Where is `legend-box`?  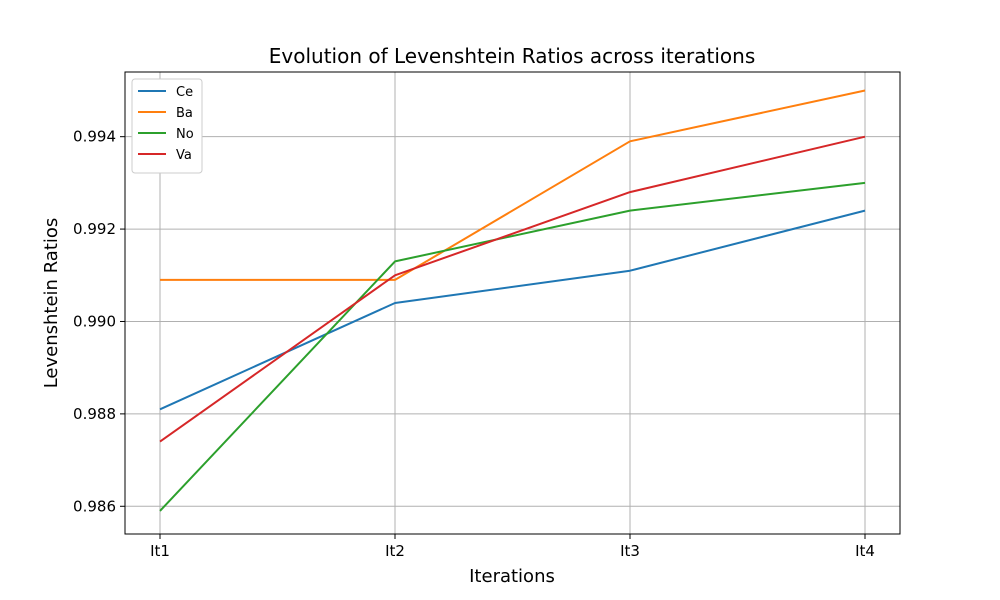 legend-box is located at coordinates (167, 126).